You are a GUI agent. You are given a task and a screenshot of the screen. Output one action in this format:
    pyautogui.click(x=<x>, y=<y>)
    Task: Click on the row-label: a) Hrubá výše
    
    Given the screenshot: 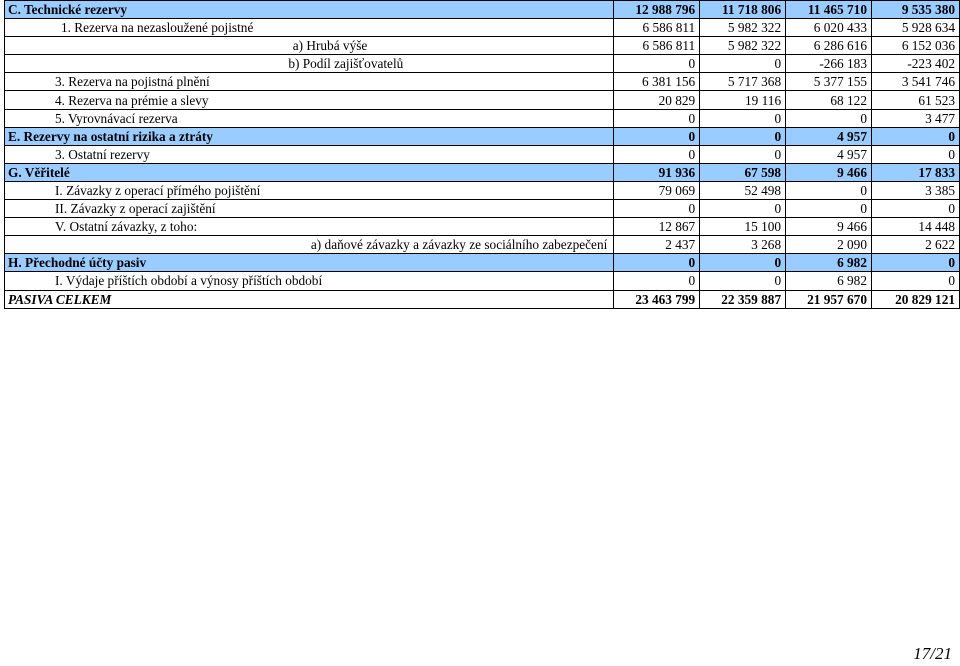 What is the action you would take?
    pyautogui.click(x=309, y=46)
    